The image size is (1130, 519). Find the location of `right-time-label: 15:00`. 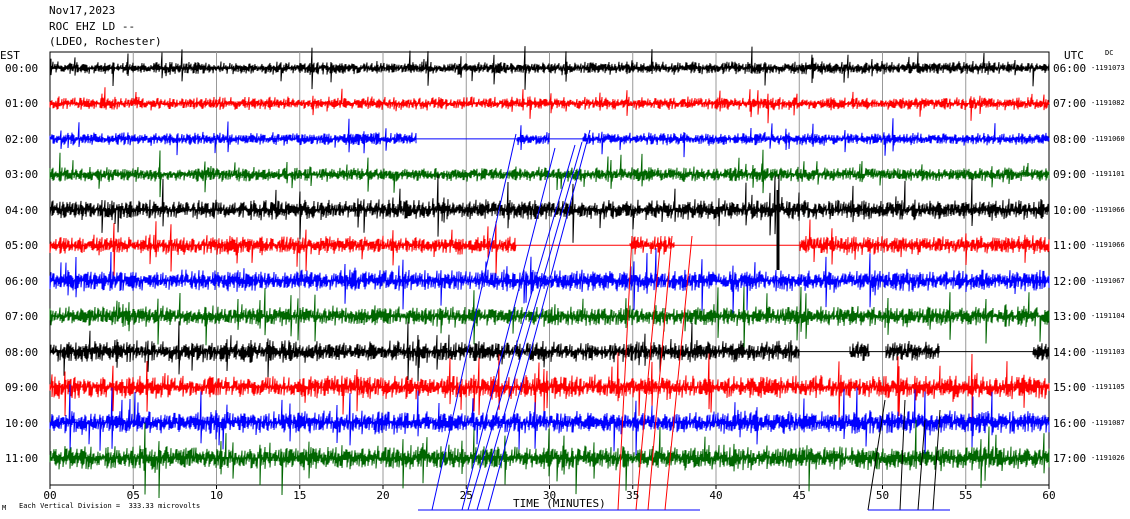

right-time-label: 15:00 is located at coordinates (1070, 388).